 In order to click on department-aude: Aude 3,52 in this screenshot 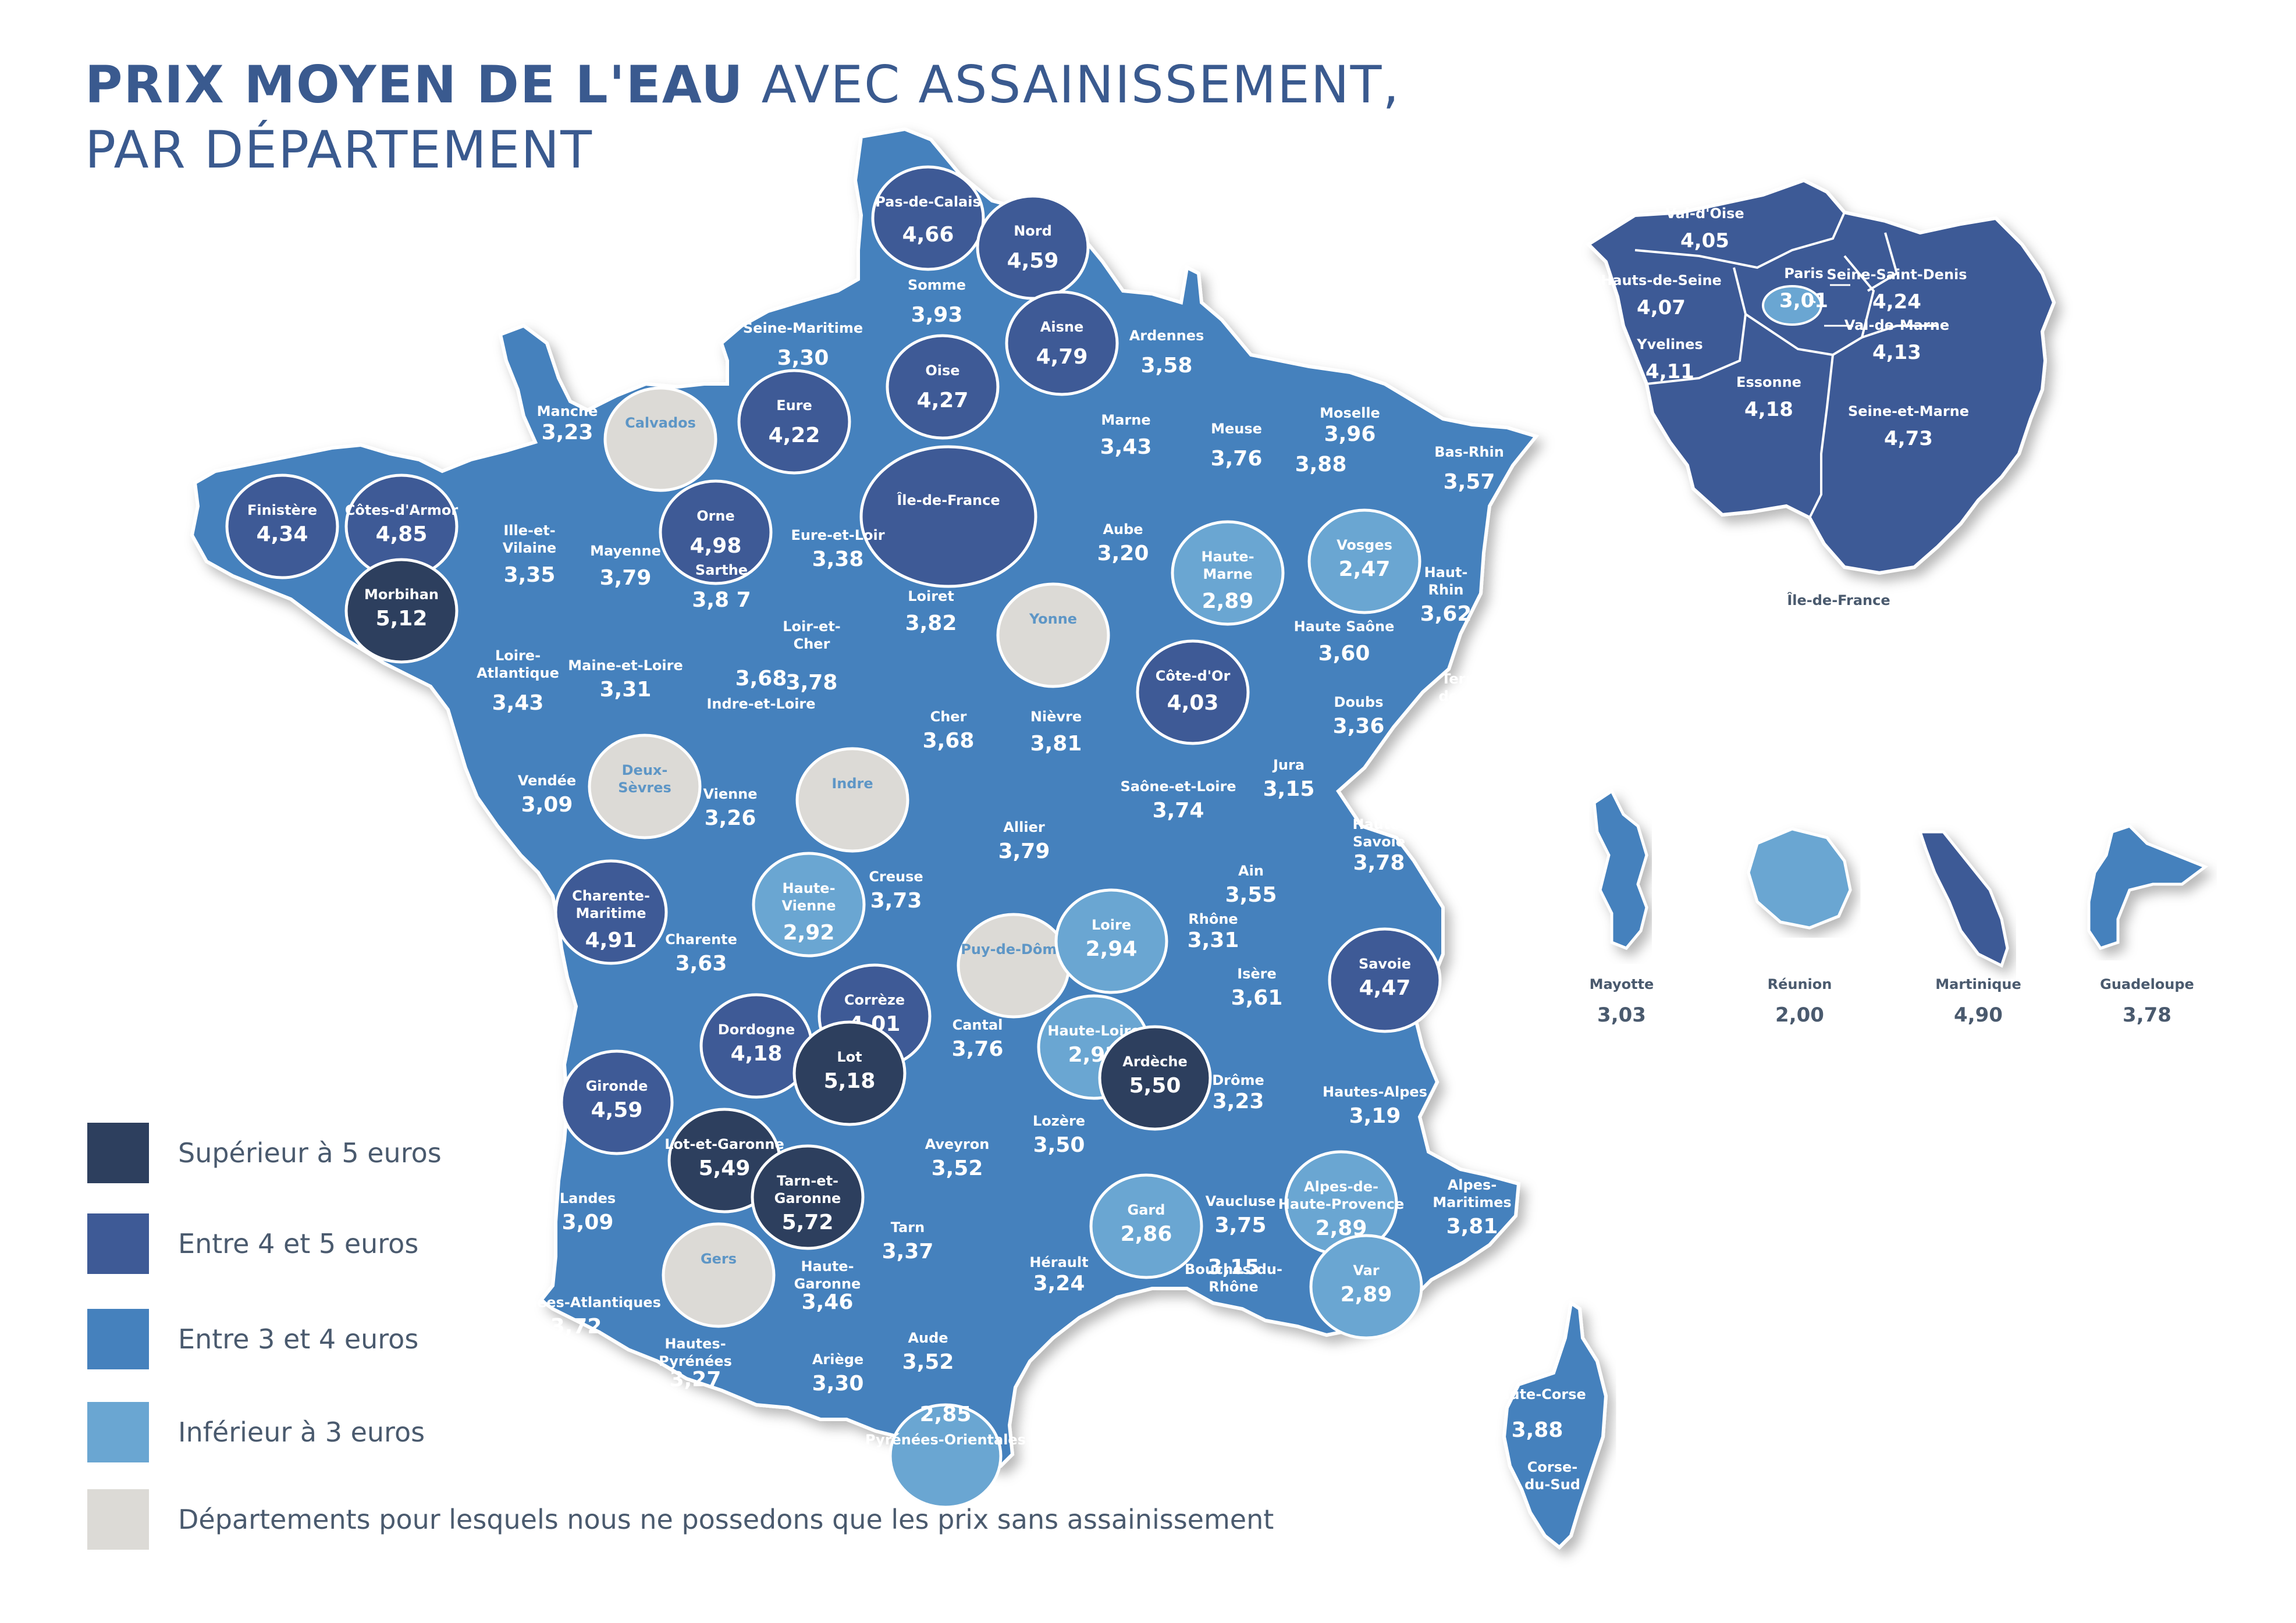, I will do `click(928, 1352)`.